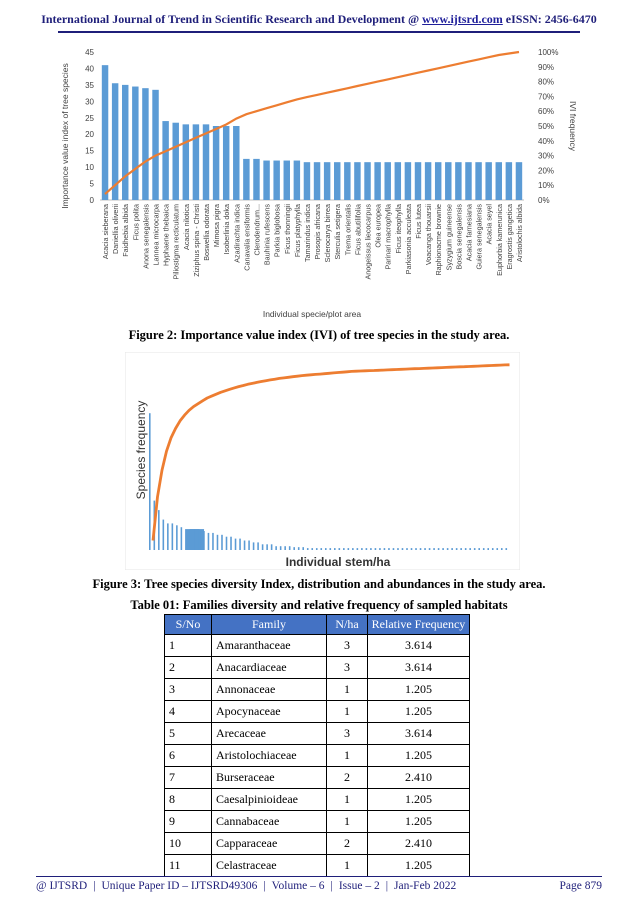  What do you see at coordinates (267, 235) in the screenshot?
I see `x-tick-label: Bauhinia rufescens` at bounding box center [267, 235].